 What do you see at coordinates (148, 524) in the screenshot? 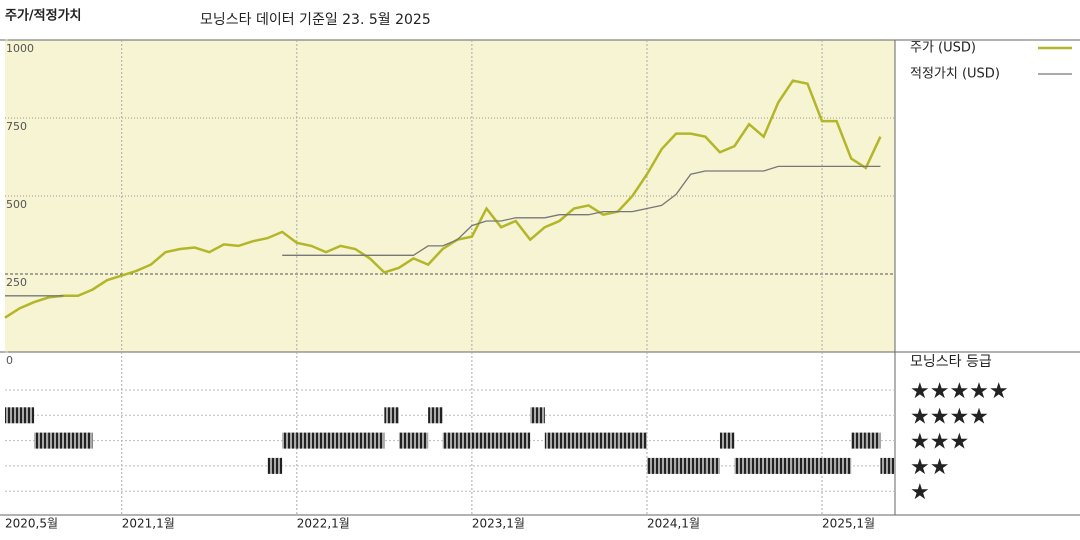
I see `x-tick-label: 2021,1월` at bounding box center [148, 524].